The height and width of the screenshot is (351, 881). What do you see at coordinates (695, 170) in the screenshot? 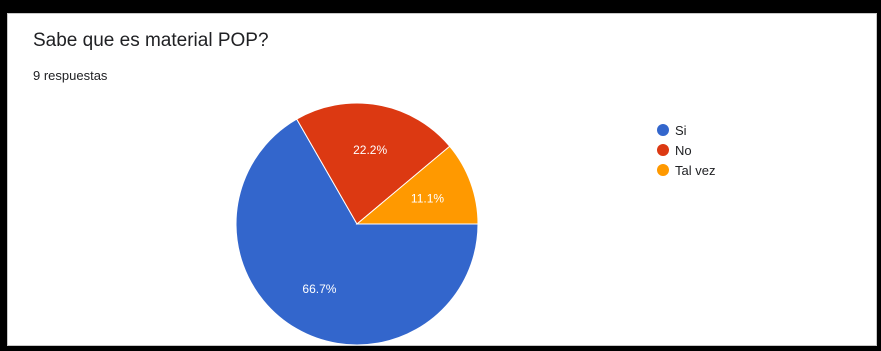
I see `legend-label: Tal vez` at bounding box center [695, 170].